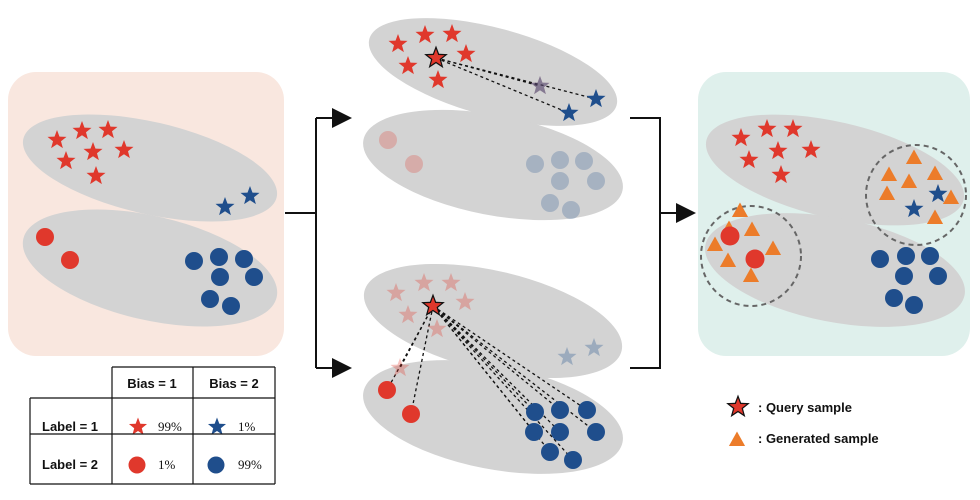 The height and width of the screenshot is (500, 980). Describe the element at coordinates (217, 426) in the screenshot. I see `blue-star-icon` at that location.